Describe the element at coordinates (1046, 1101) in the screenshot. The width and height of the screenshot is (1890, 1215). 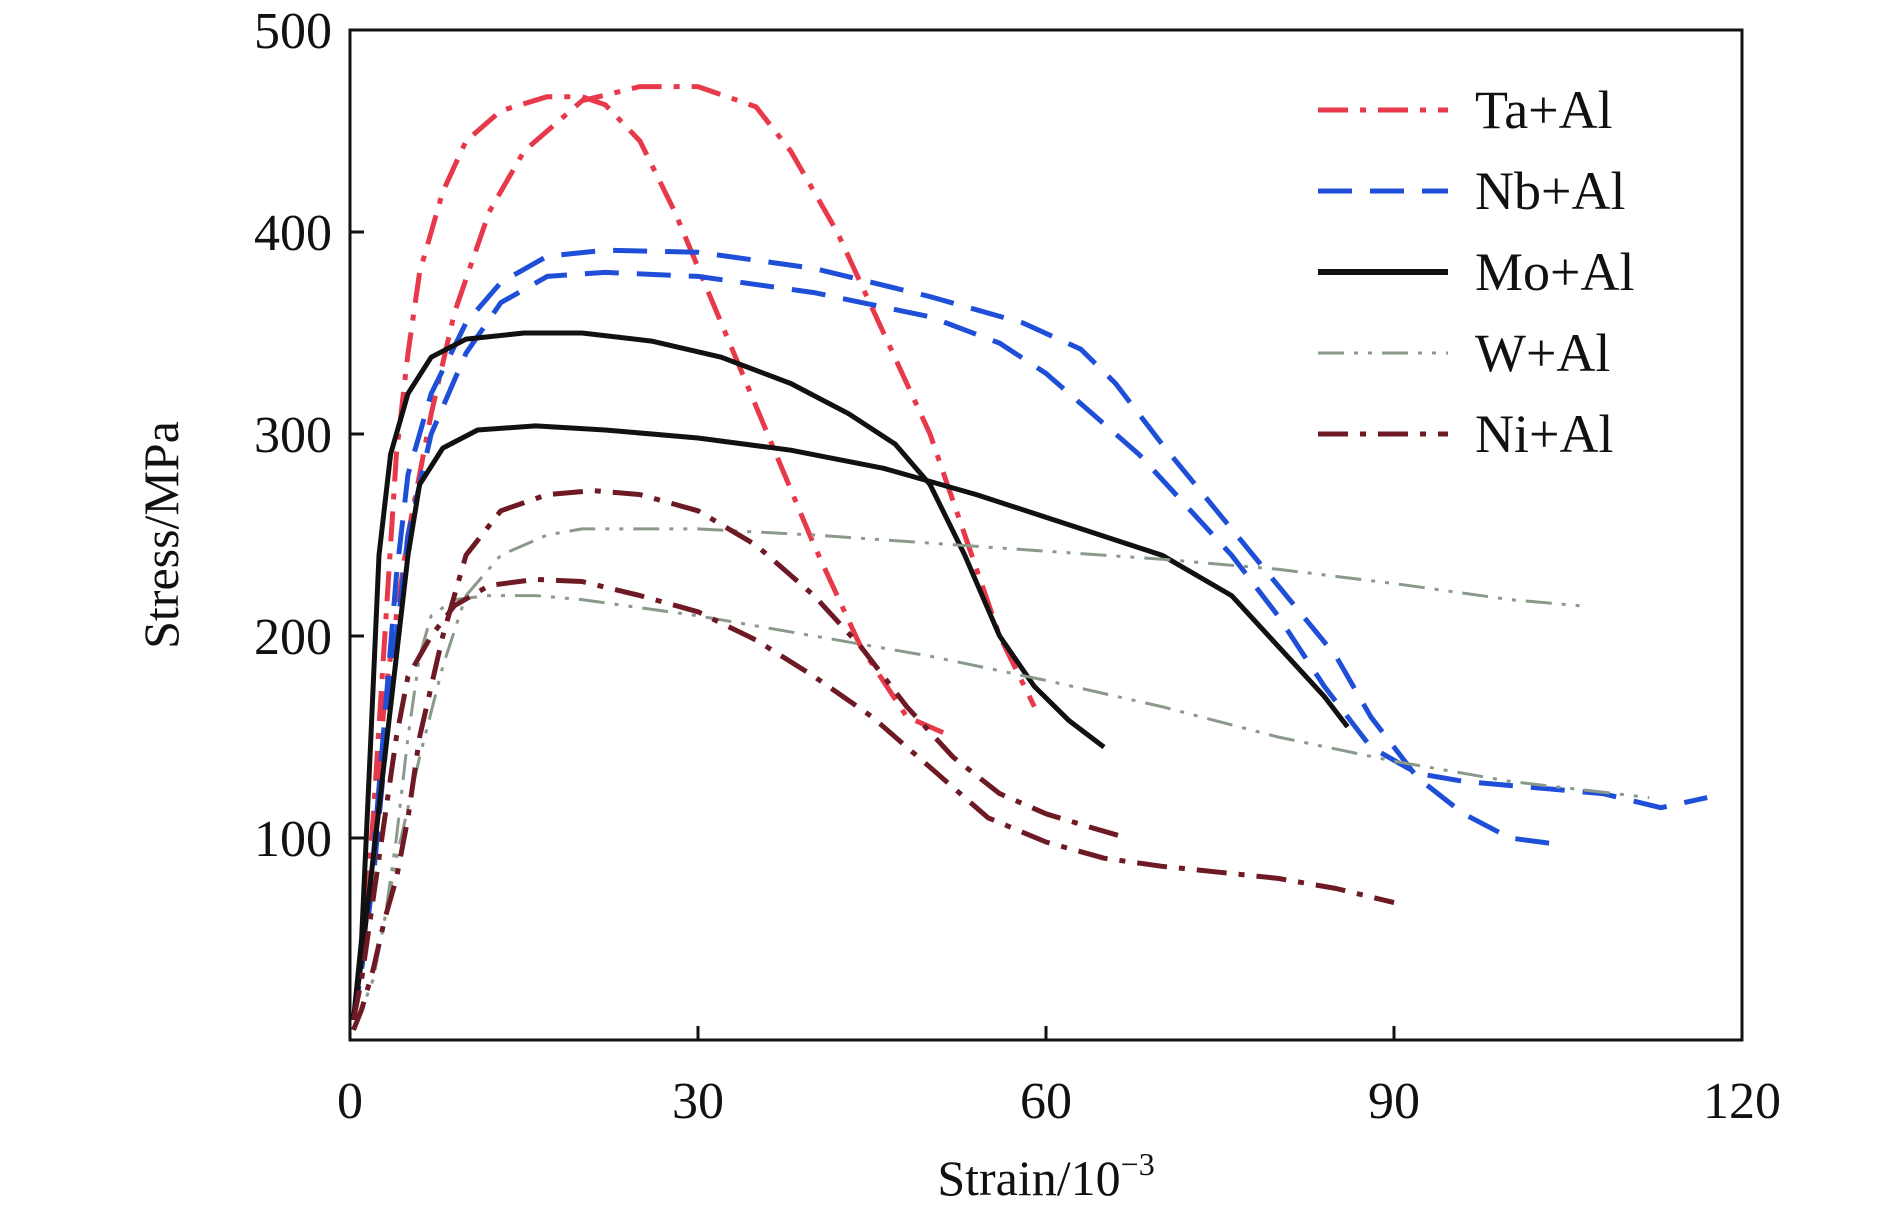
I see `x-tick-label: 60` at that location.